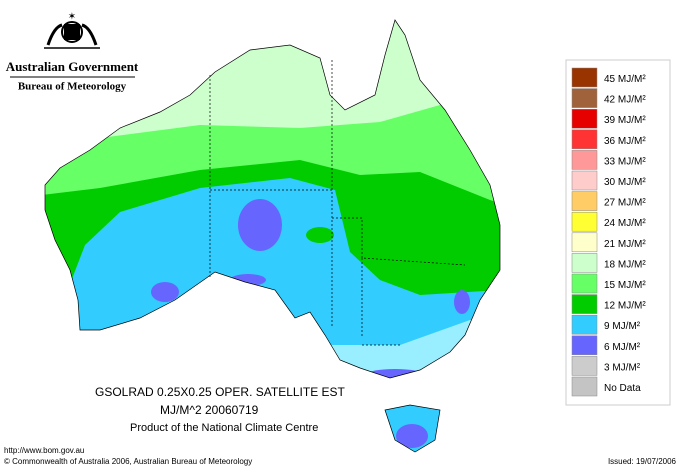 Image resolution: width=680 pixels, height=467 pixels. I want to click on legend-label: 9 MJ/M², so click(622, 326).